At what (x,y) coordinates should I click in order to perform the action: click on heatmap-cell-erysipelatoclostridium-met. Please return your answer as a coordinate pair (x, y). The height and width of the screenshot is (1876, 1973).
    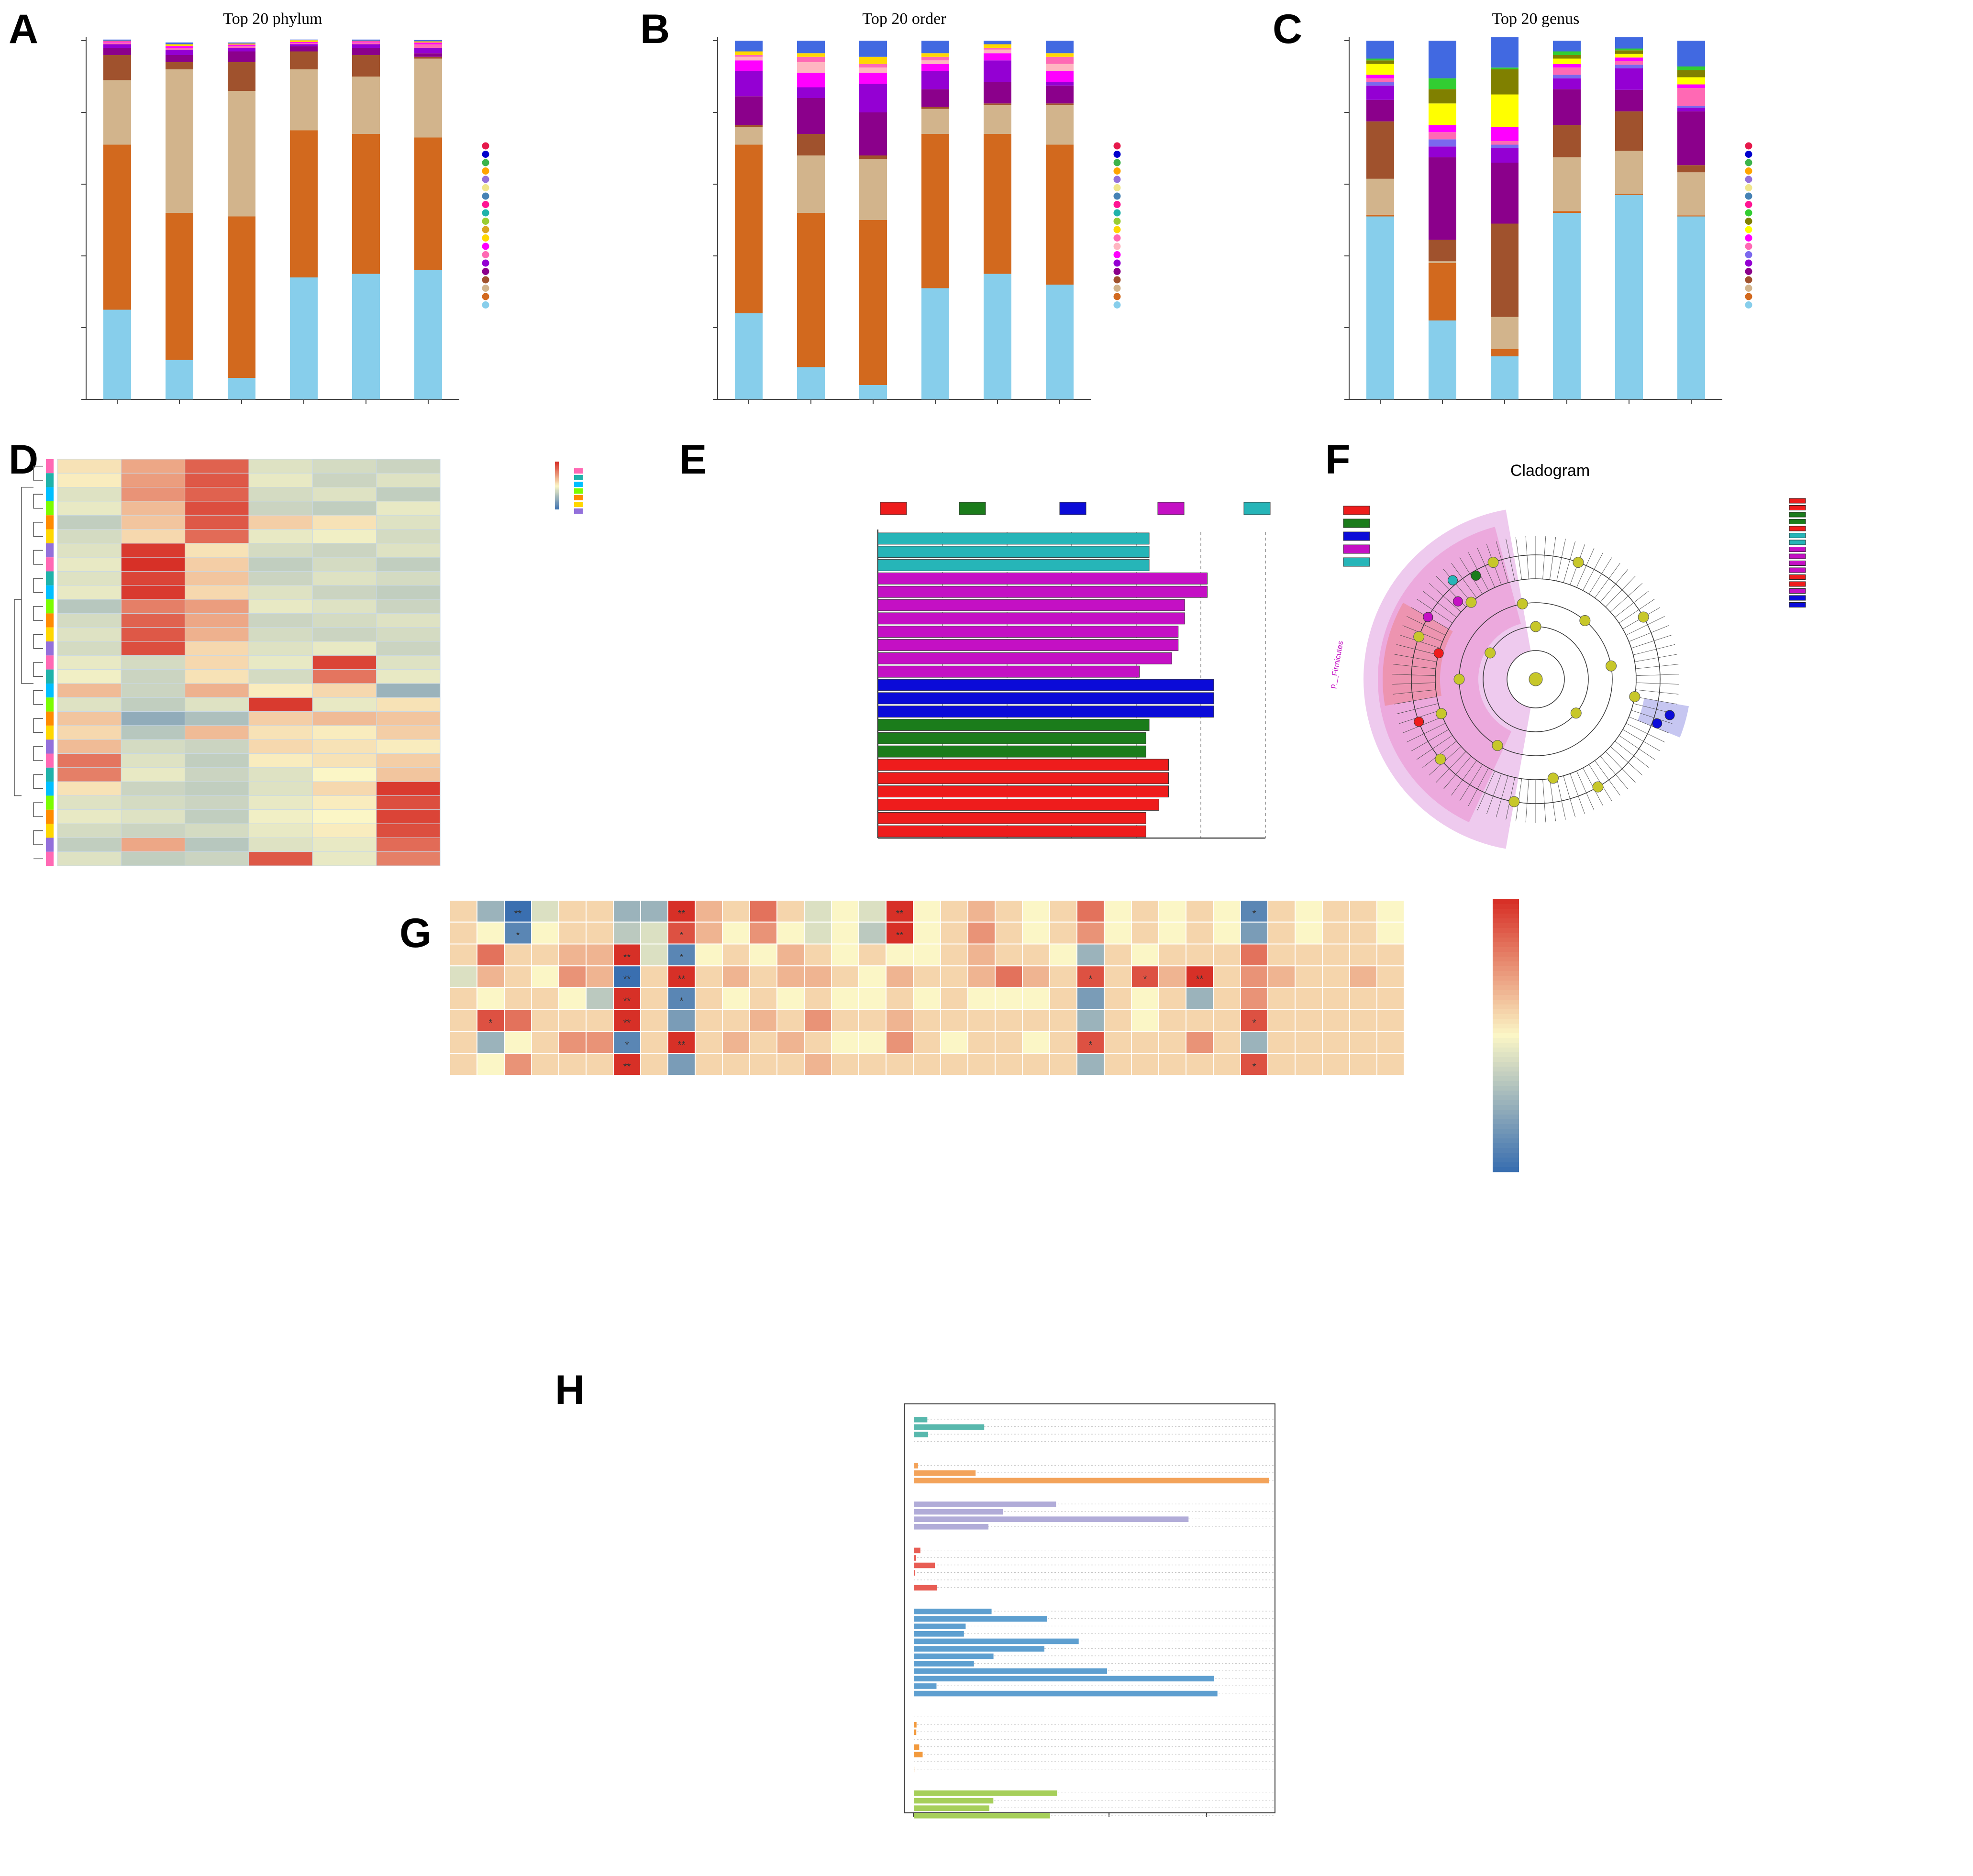
    Looking at the image, I should click on (217, 858).